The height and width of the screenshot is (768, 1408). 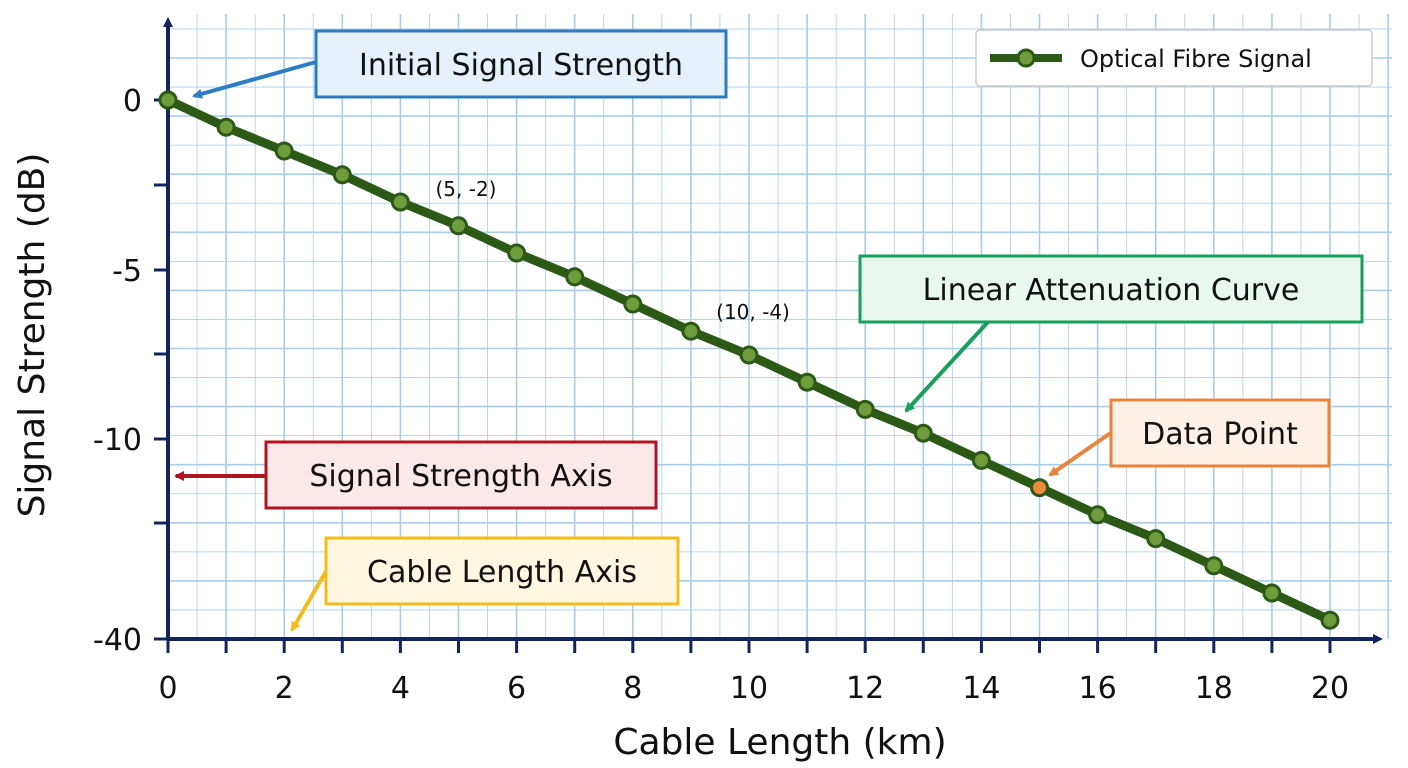 I want to click on legend-marker-swatch, so click(x=1026, y=58).